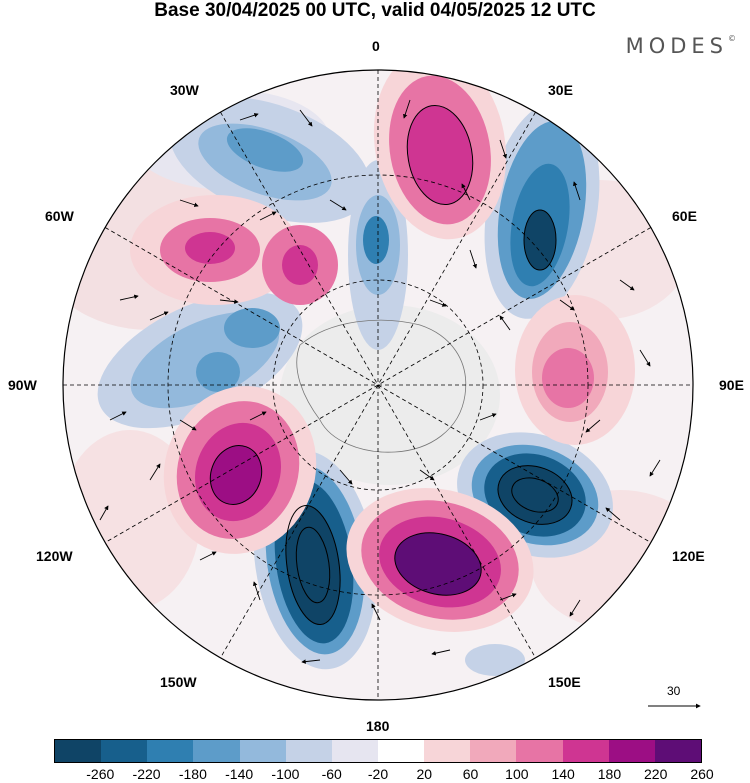 The image size is (750, 783). I want to click on lon-label-30w: 30W, so click(184, 90).